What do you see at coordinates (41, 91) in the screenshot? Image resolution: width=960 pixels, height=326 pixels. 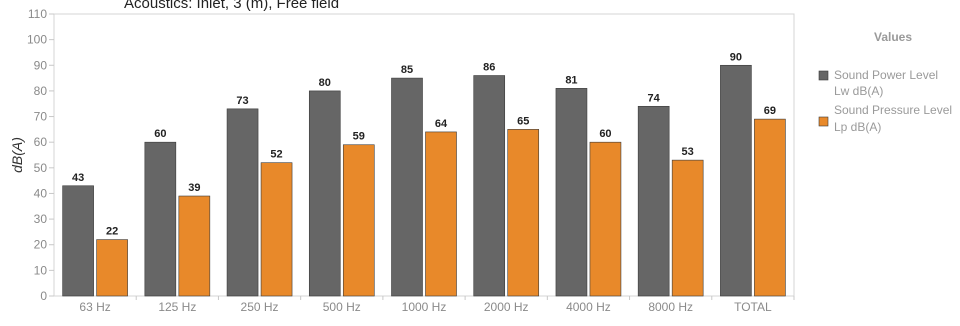 I see `y-tick-label: 80` at bounding box center [41, 91].